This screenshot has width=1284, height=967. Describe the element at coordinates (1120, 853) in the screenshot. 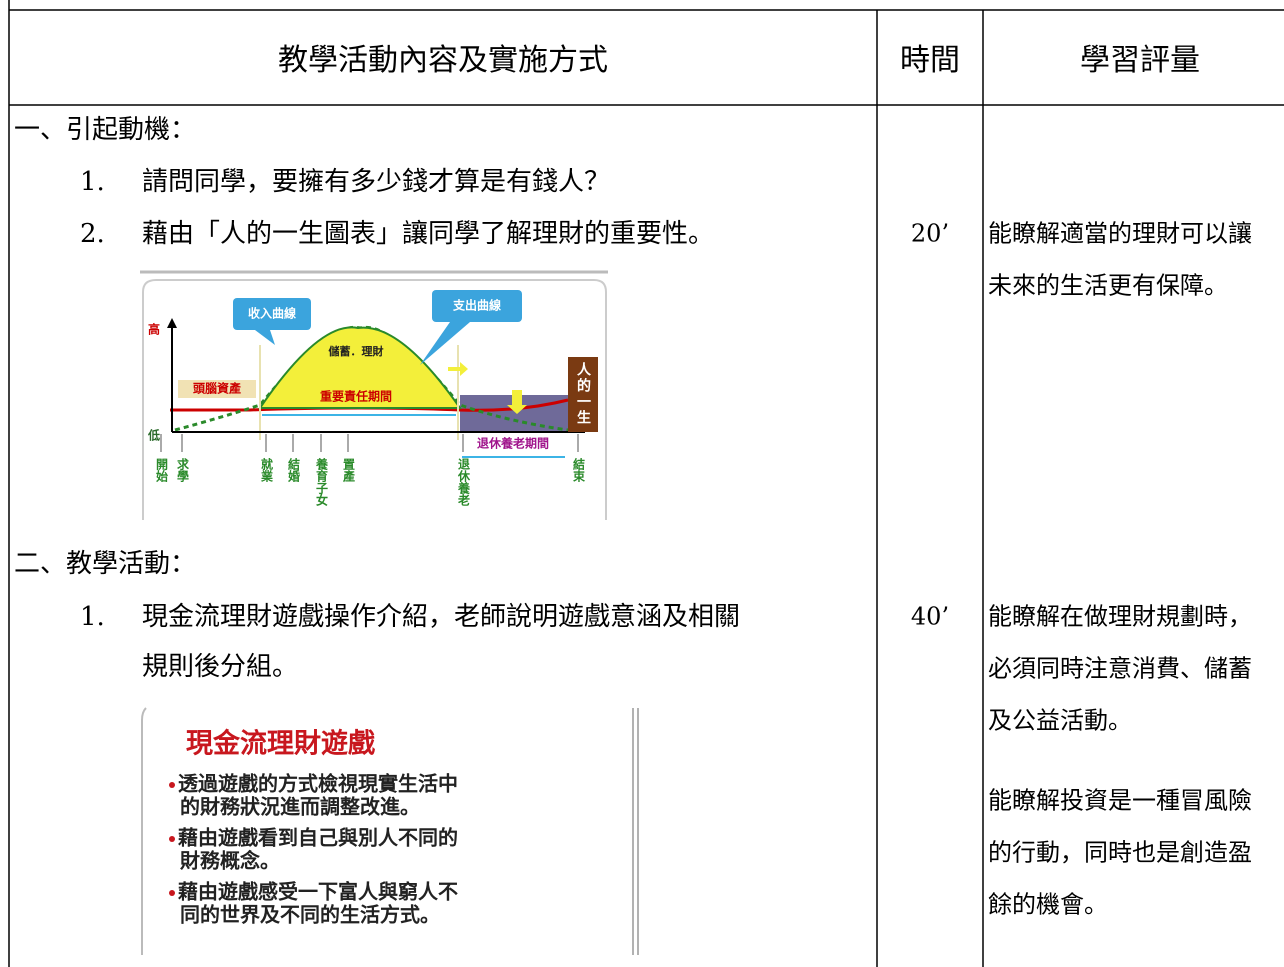

I see `assessment: 的行動，同時也是創造盈` at that location.